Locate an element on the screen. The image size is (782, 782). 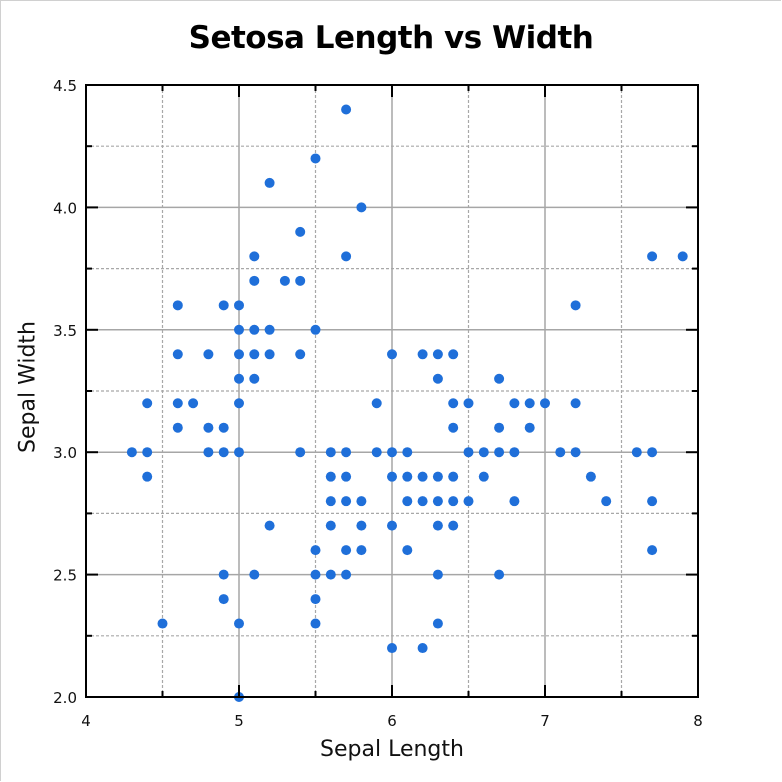
x-tick-label: 6 is located at coordinates (392, 721).